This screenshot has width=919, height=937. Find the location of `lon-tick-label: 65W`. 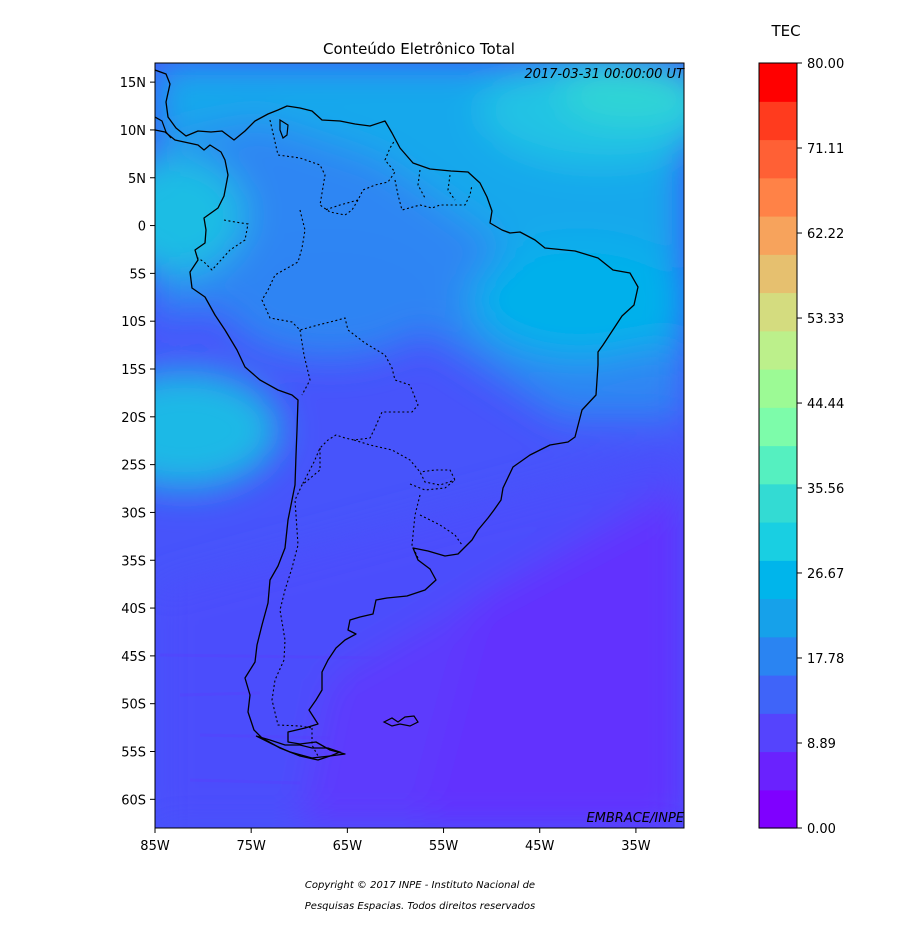

lon-tick-label: 65W is located at coordinates (348, 846).